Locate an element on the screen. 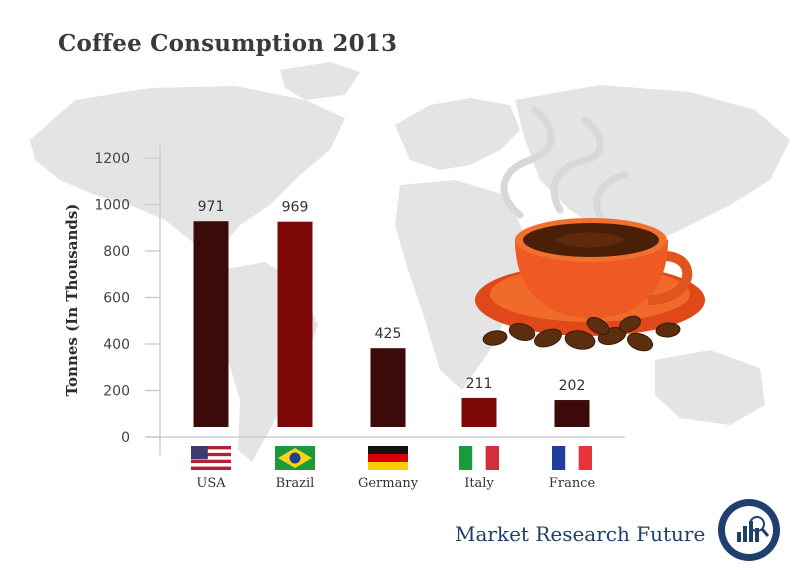 The image size is (800, 570). y-tick-label: 600 is located at coordinates (116, 299).